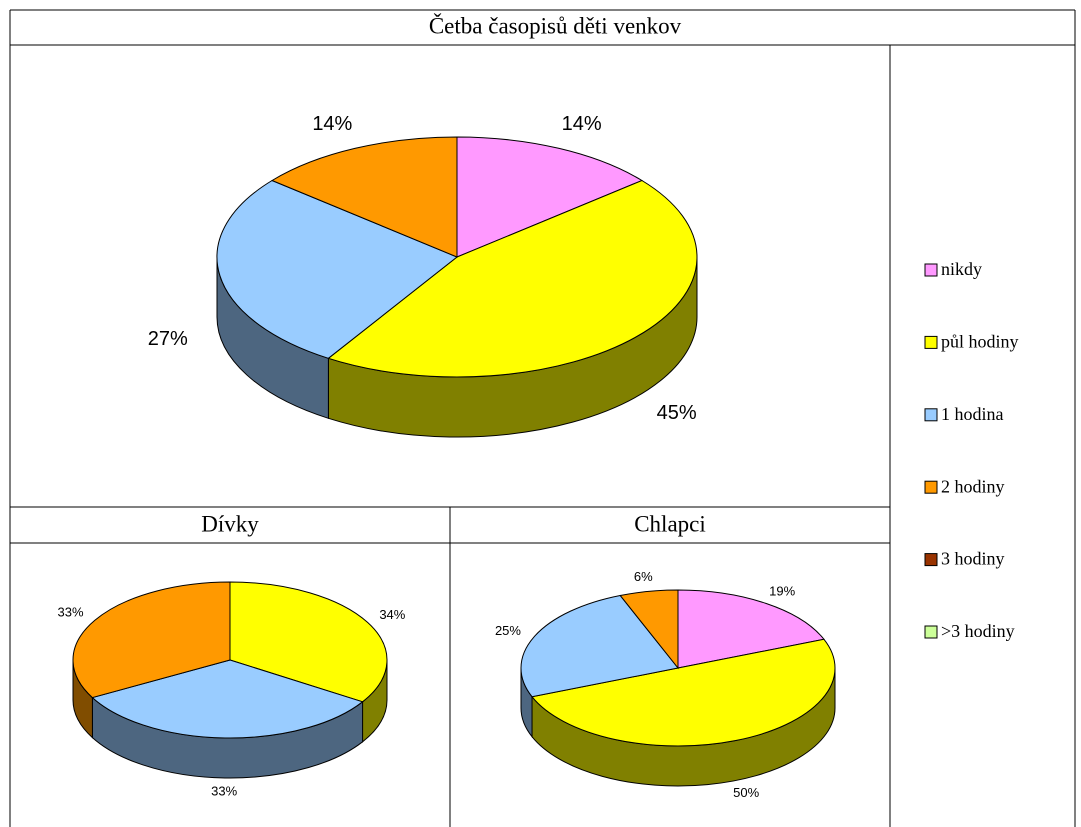 The width and height of the screenshot is (1081, 827). What do you see at coordinates (677, 413) in the screenshot?
I see `data-label: 45%` at bounding box center [677, 413].